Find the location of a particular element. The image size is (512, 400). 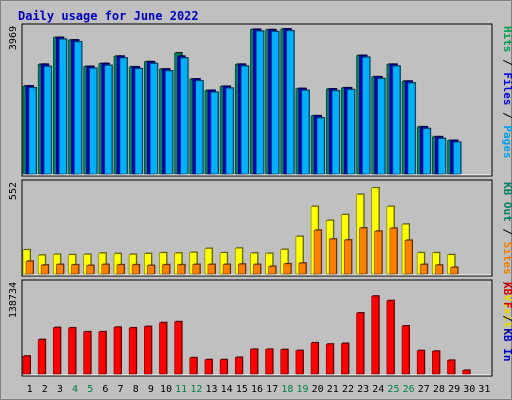

x-tick-label: 25 is located at coordinates (393, 389).